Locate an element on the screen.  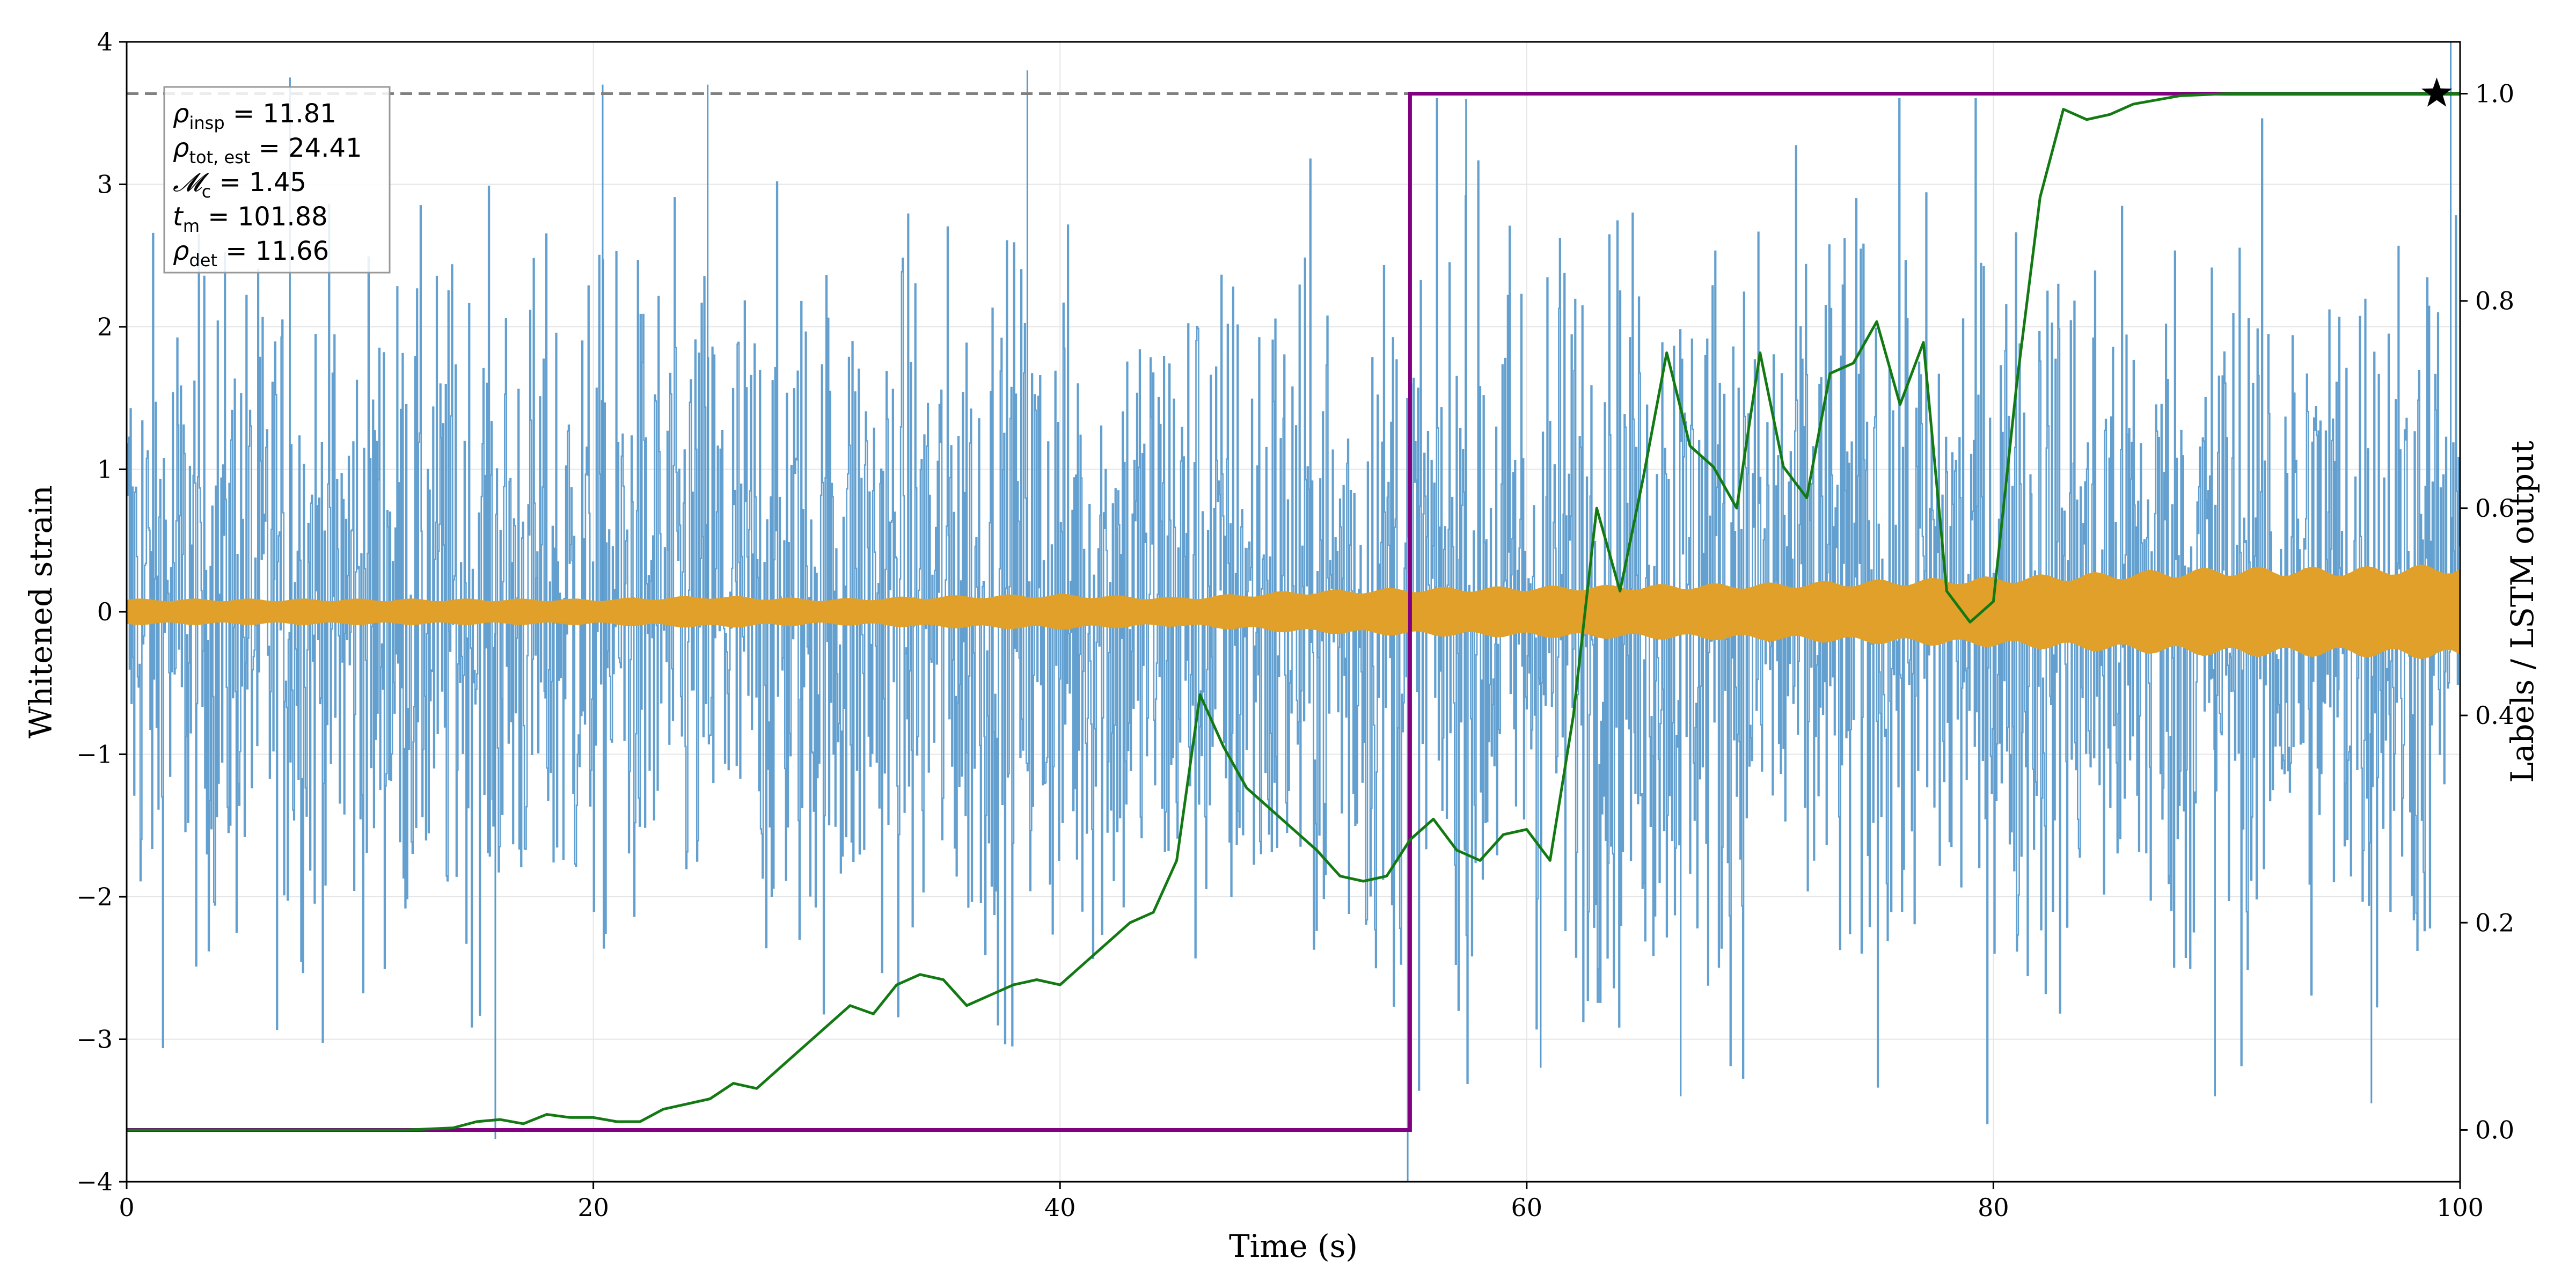
y-axis-left-label: Whitened strain is located at coordinates (41, 611).